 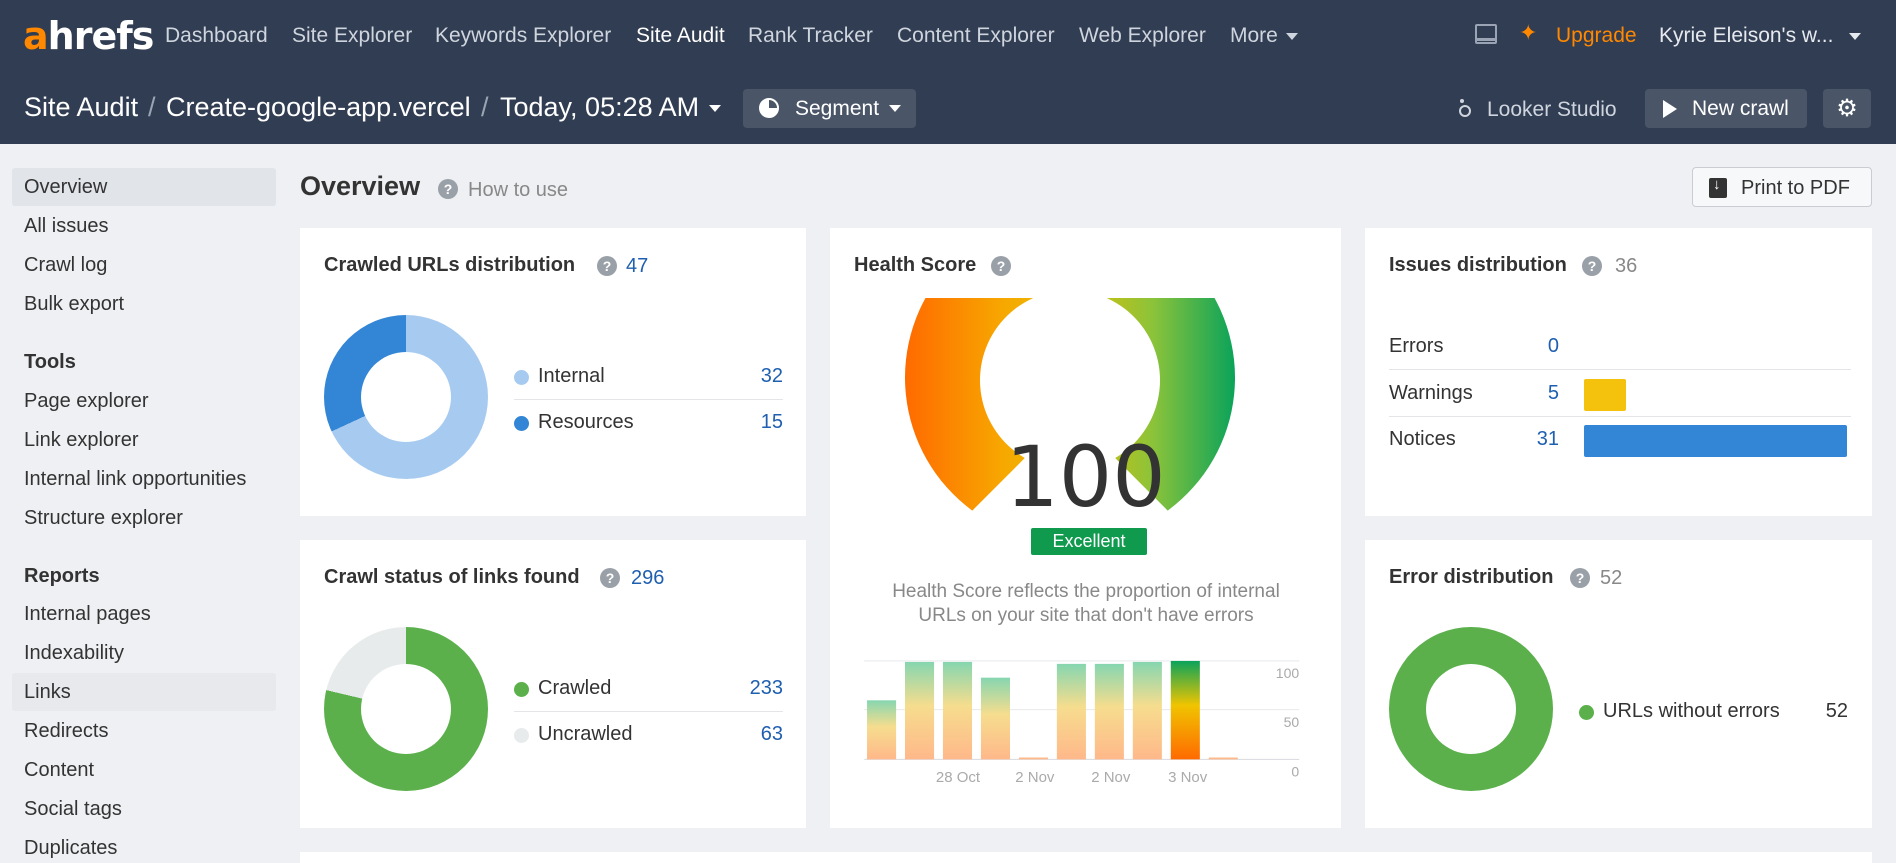 I want to click on how-to-use-link: How to use, so click(x=518, y=190).